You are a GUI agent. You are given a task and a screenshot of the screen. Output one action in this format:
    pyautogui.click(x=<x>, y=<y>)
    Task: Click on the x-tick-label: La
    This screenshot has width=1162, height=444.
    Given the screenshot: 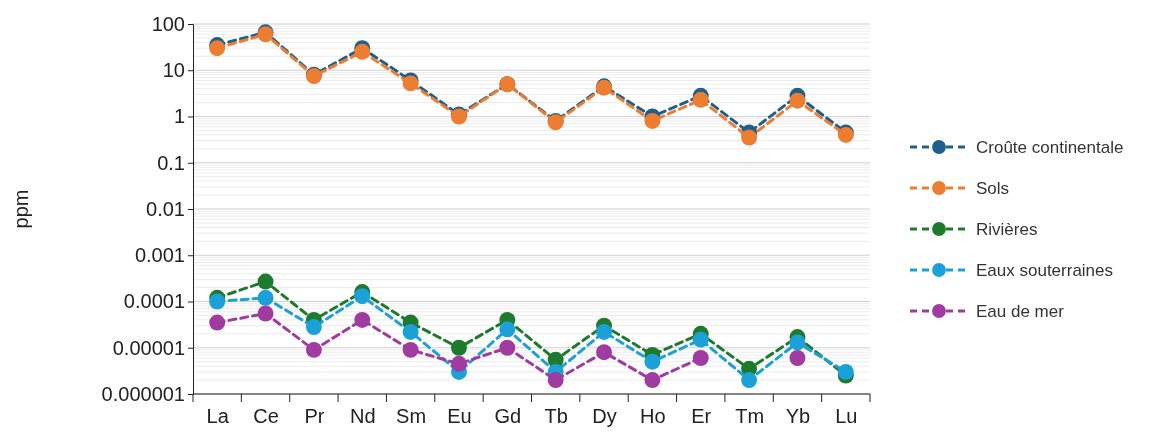 What is the action you would take?
    pyautogui.click(x=218, y=416)
    